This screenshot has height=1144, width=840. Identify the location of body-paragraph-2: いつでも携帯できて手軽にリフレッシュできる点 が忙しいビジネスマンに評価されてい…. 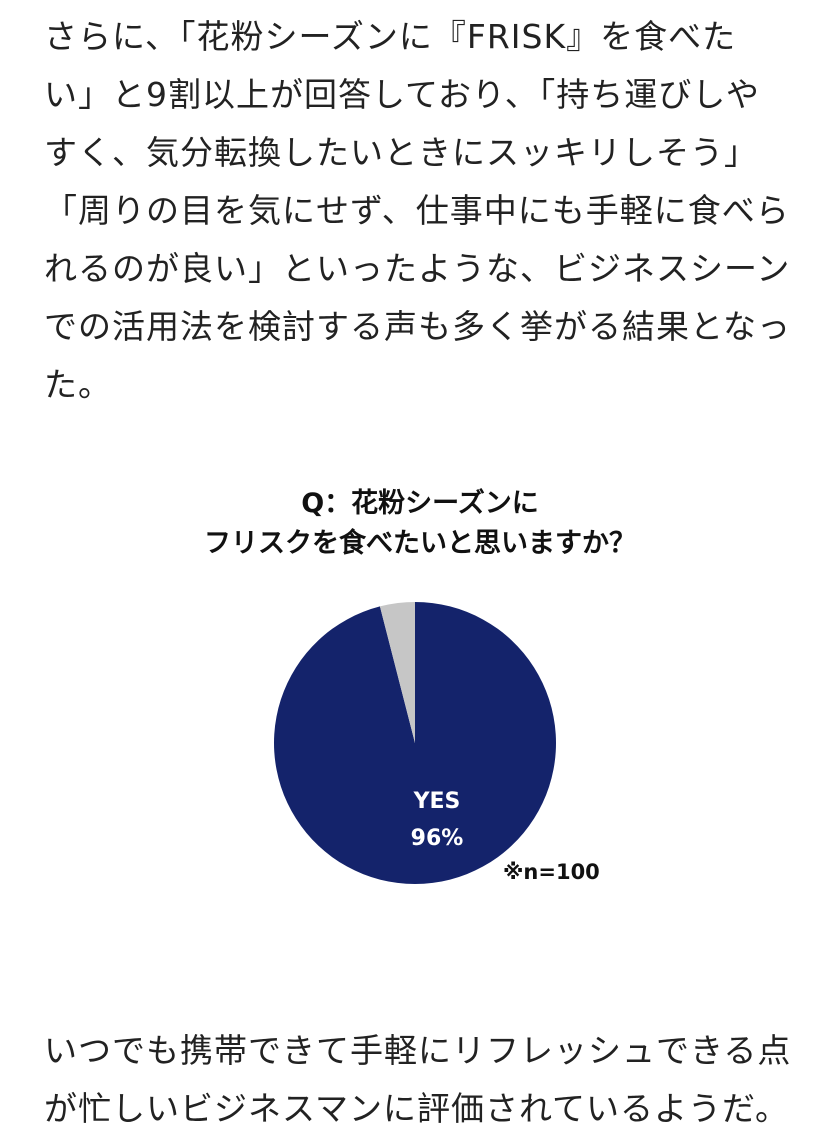
(439, 1080).